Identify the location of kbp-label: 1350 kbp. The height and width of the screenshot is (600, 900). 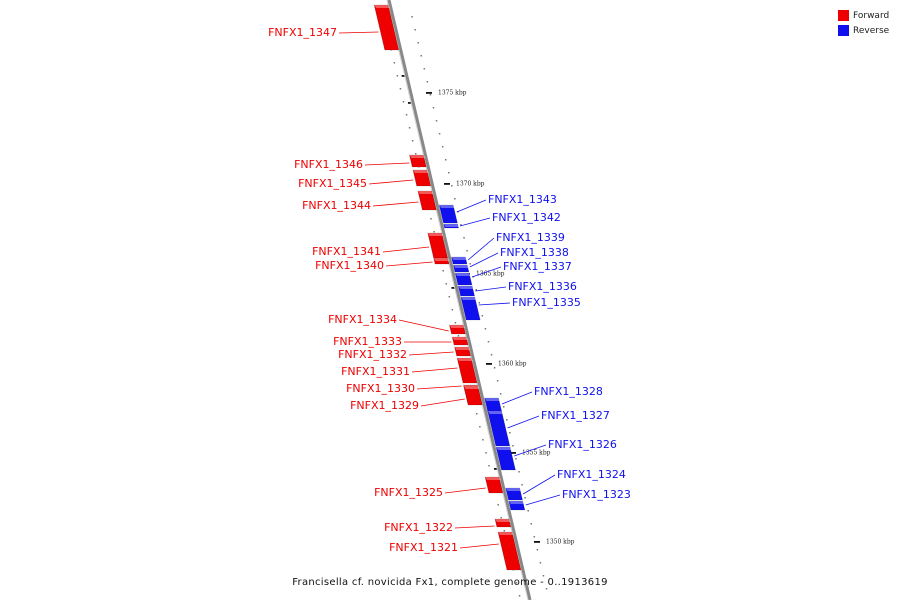
(560, 542).